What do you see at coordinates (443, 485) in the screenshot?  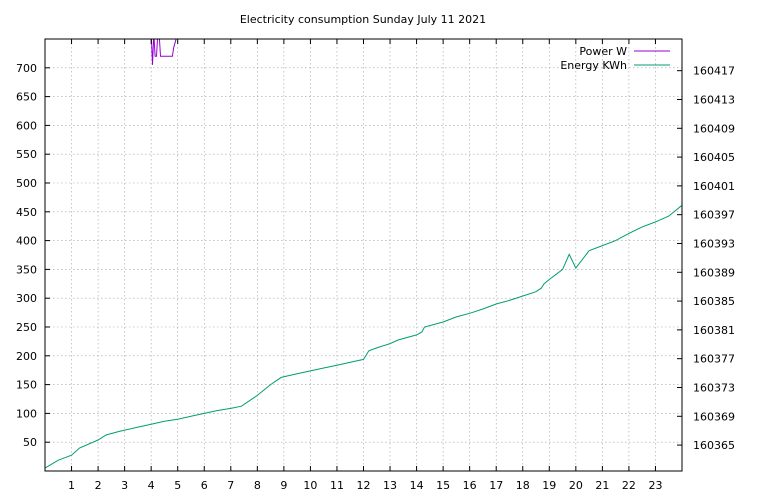 I see `x-tick-label: 15` at bounding box center [443, 485].